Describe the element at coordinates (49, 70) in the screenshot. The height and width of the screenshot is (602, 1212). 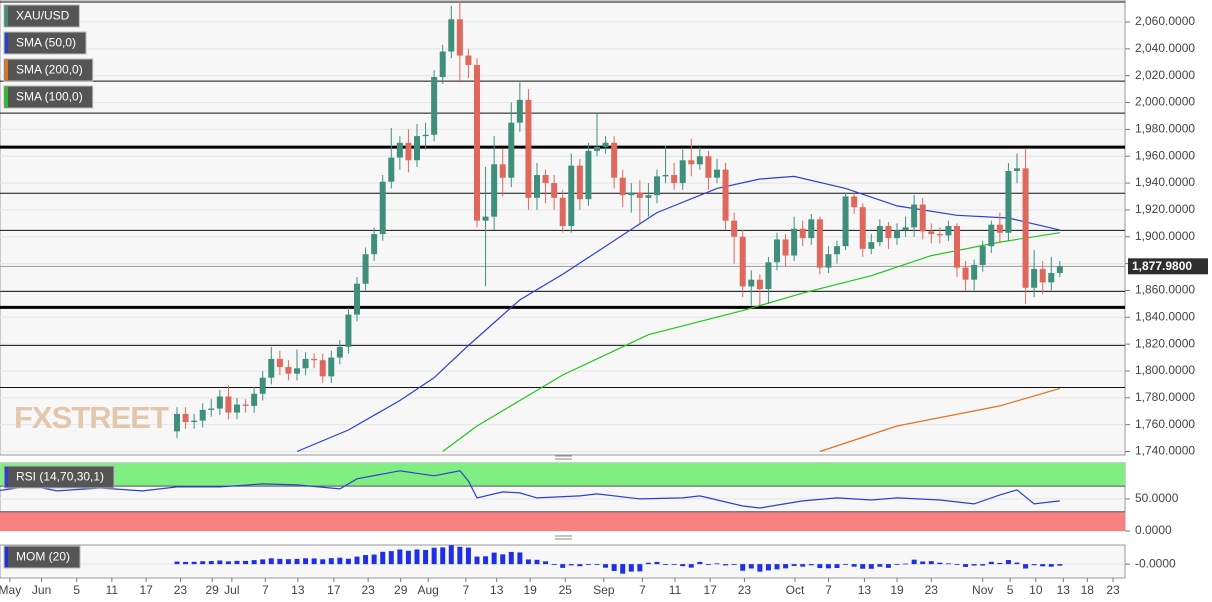
I see `legend-label: SMA (200,0)` at that location.